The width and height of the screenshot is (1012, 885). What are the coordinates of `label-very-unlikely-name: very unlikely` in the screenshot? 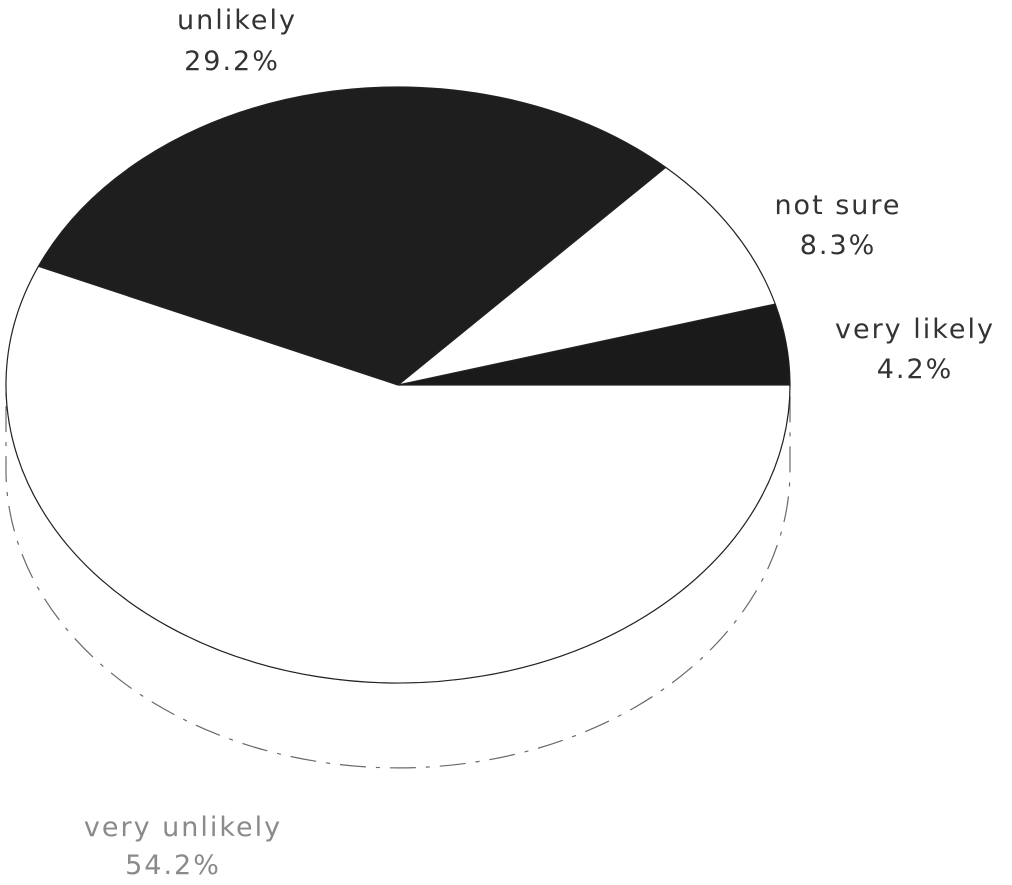 It's located at (183, 827).